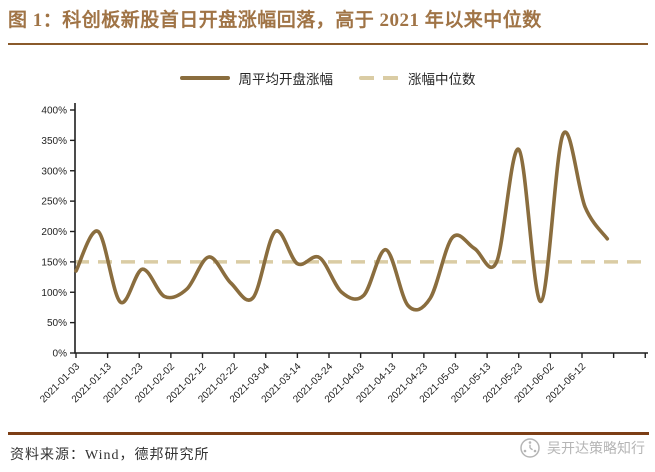 The image size is (655, 472). I want to click on legend-solid-line-swatch, so click(204, 78).